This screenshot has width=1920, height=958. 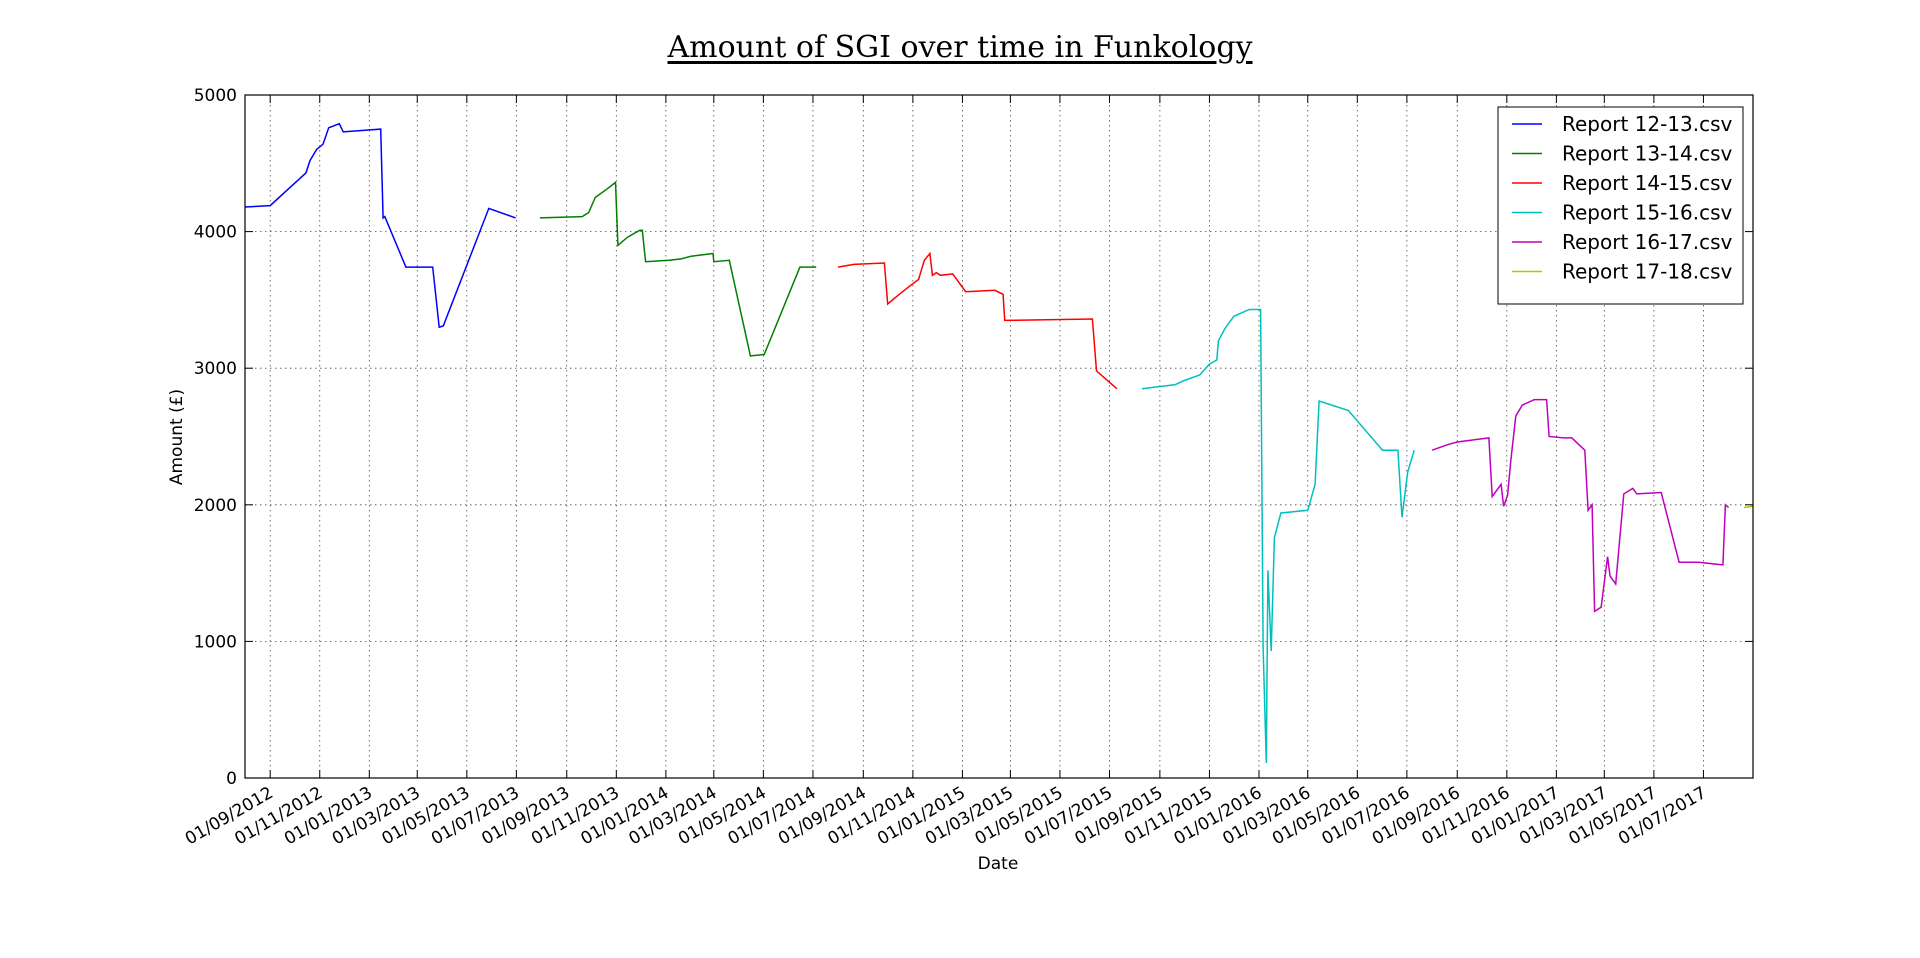 I want to click on legend-label: Report 12-13.csv, so click(x=1647, y=124).